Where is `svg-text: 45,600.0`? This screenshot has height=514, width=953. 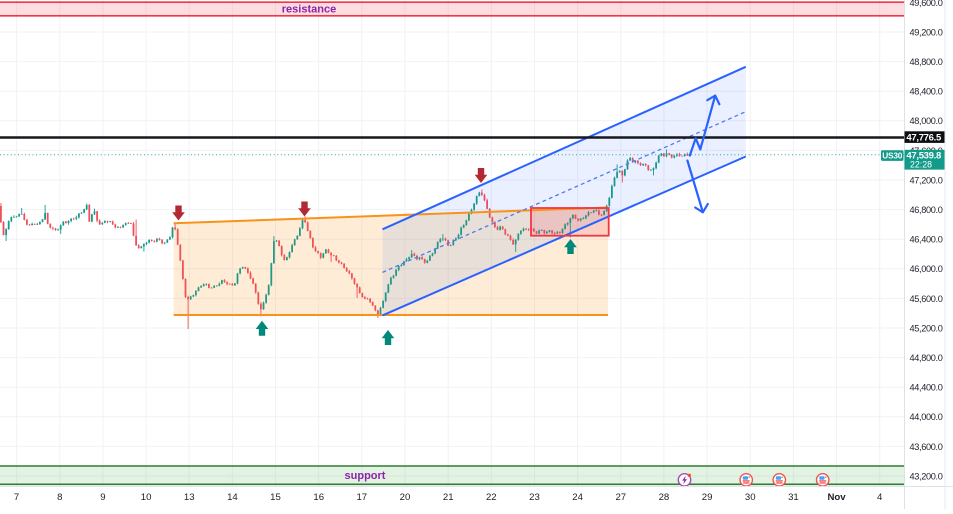 svg-text: 45,600.0 is located at coordinates (926, 299).